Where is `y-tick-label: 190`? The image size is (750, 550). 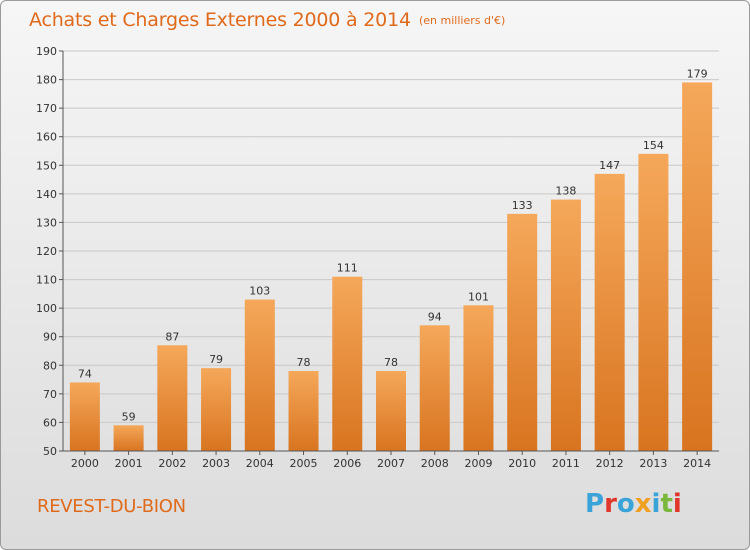 y-tick-label: 190 is located at coordinates (46, 51).